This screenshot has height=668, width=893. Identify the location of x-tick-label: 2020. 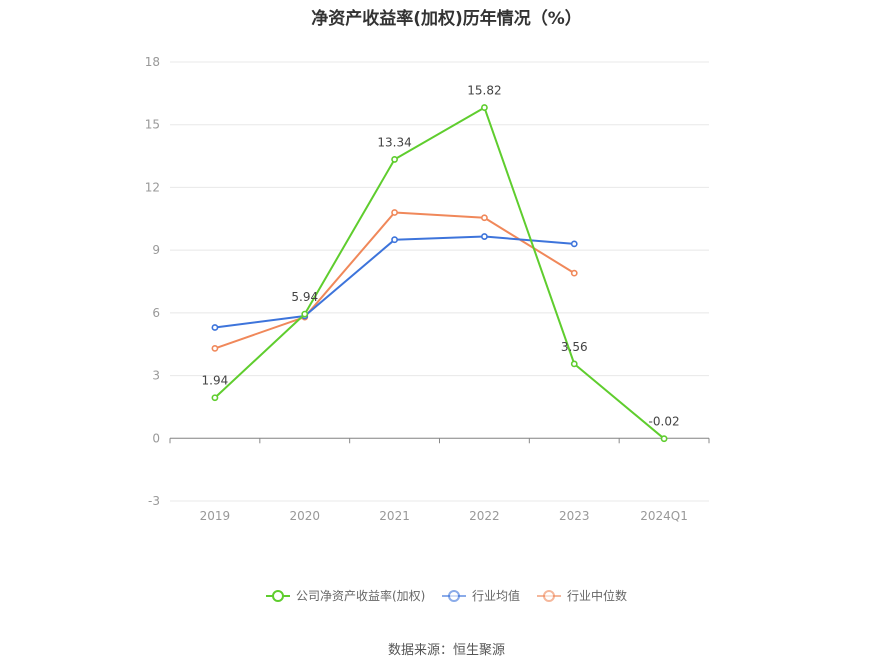
(304, 516).